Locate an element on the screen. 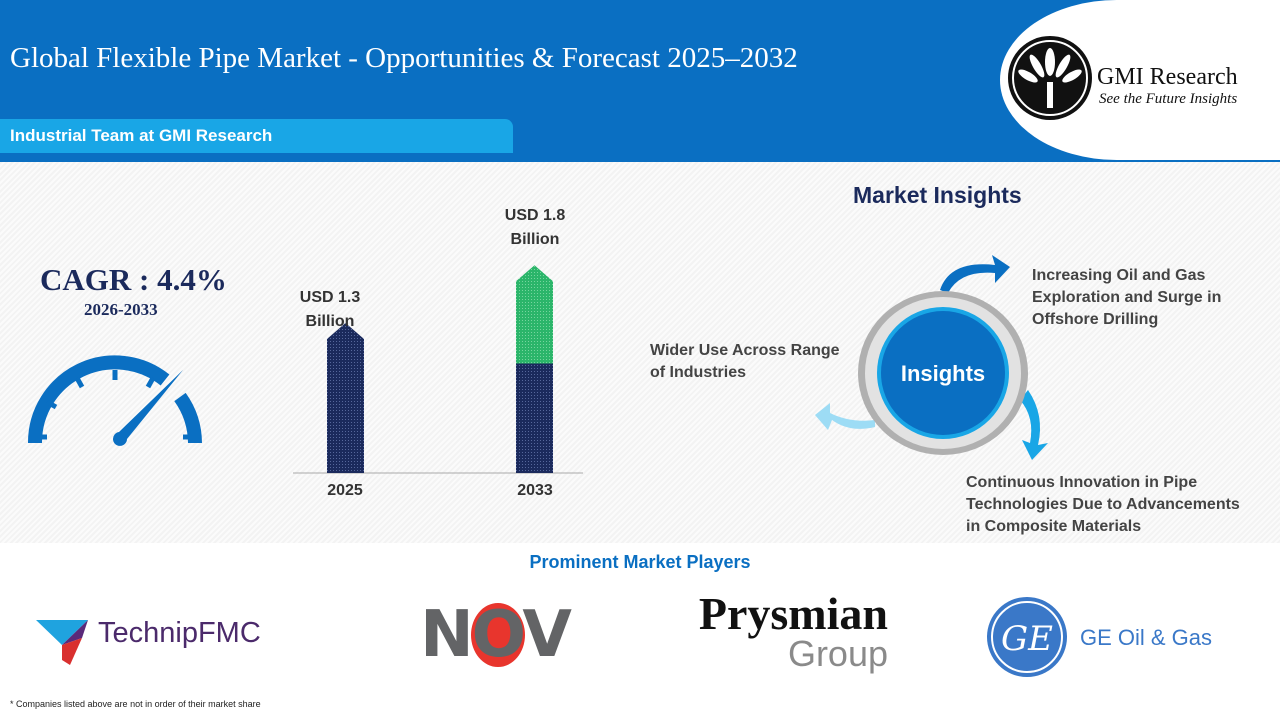 This screenshot has height=720, width=1280. nov-red-circle is located at coordinates (498, 635).